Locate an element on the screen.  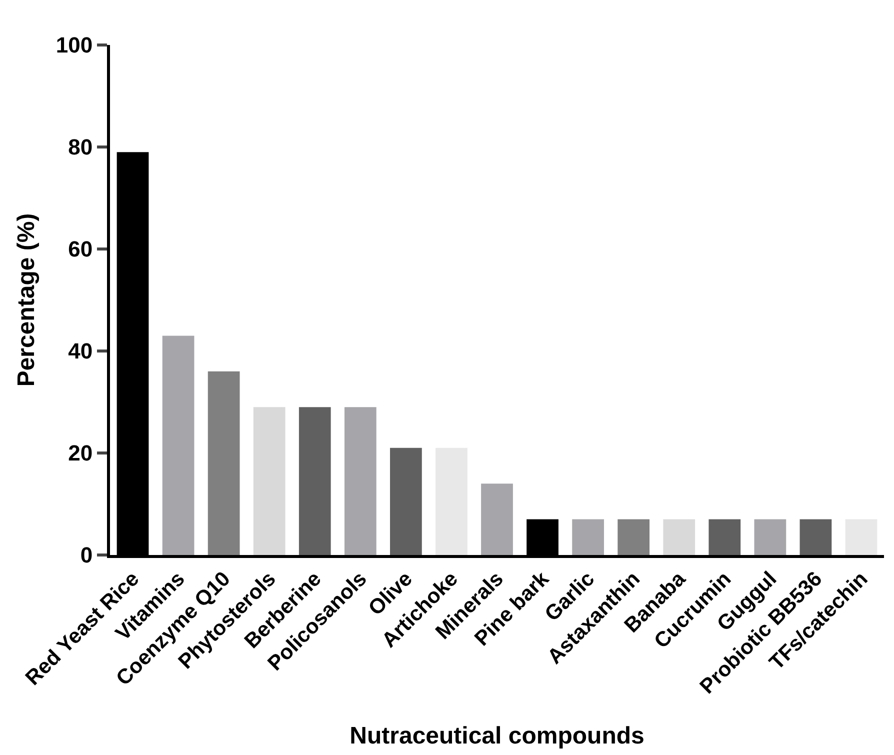
y-tick-label: 0 is located at coordinates (86, 555).